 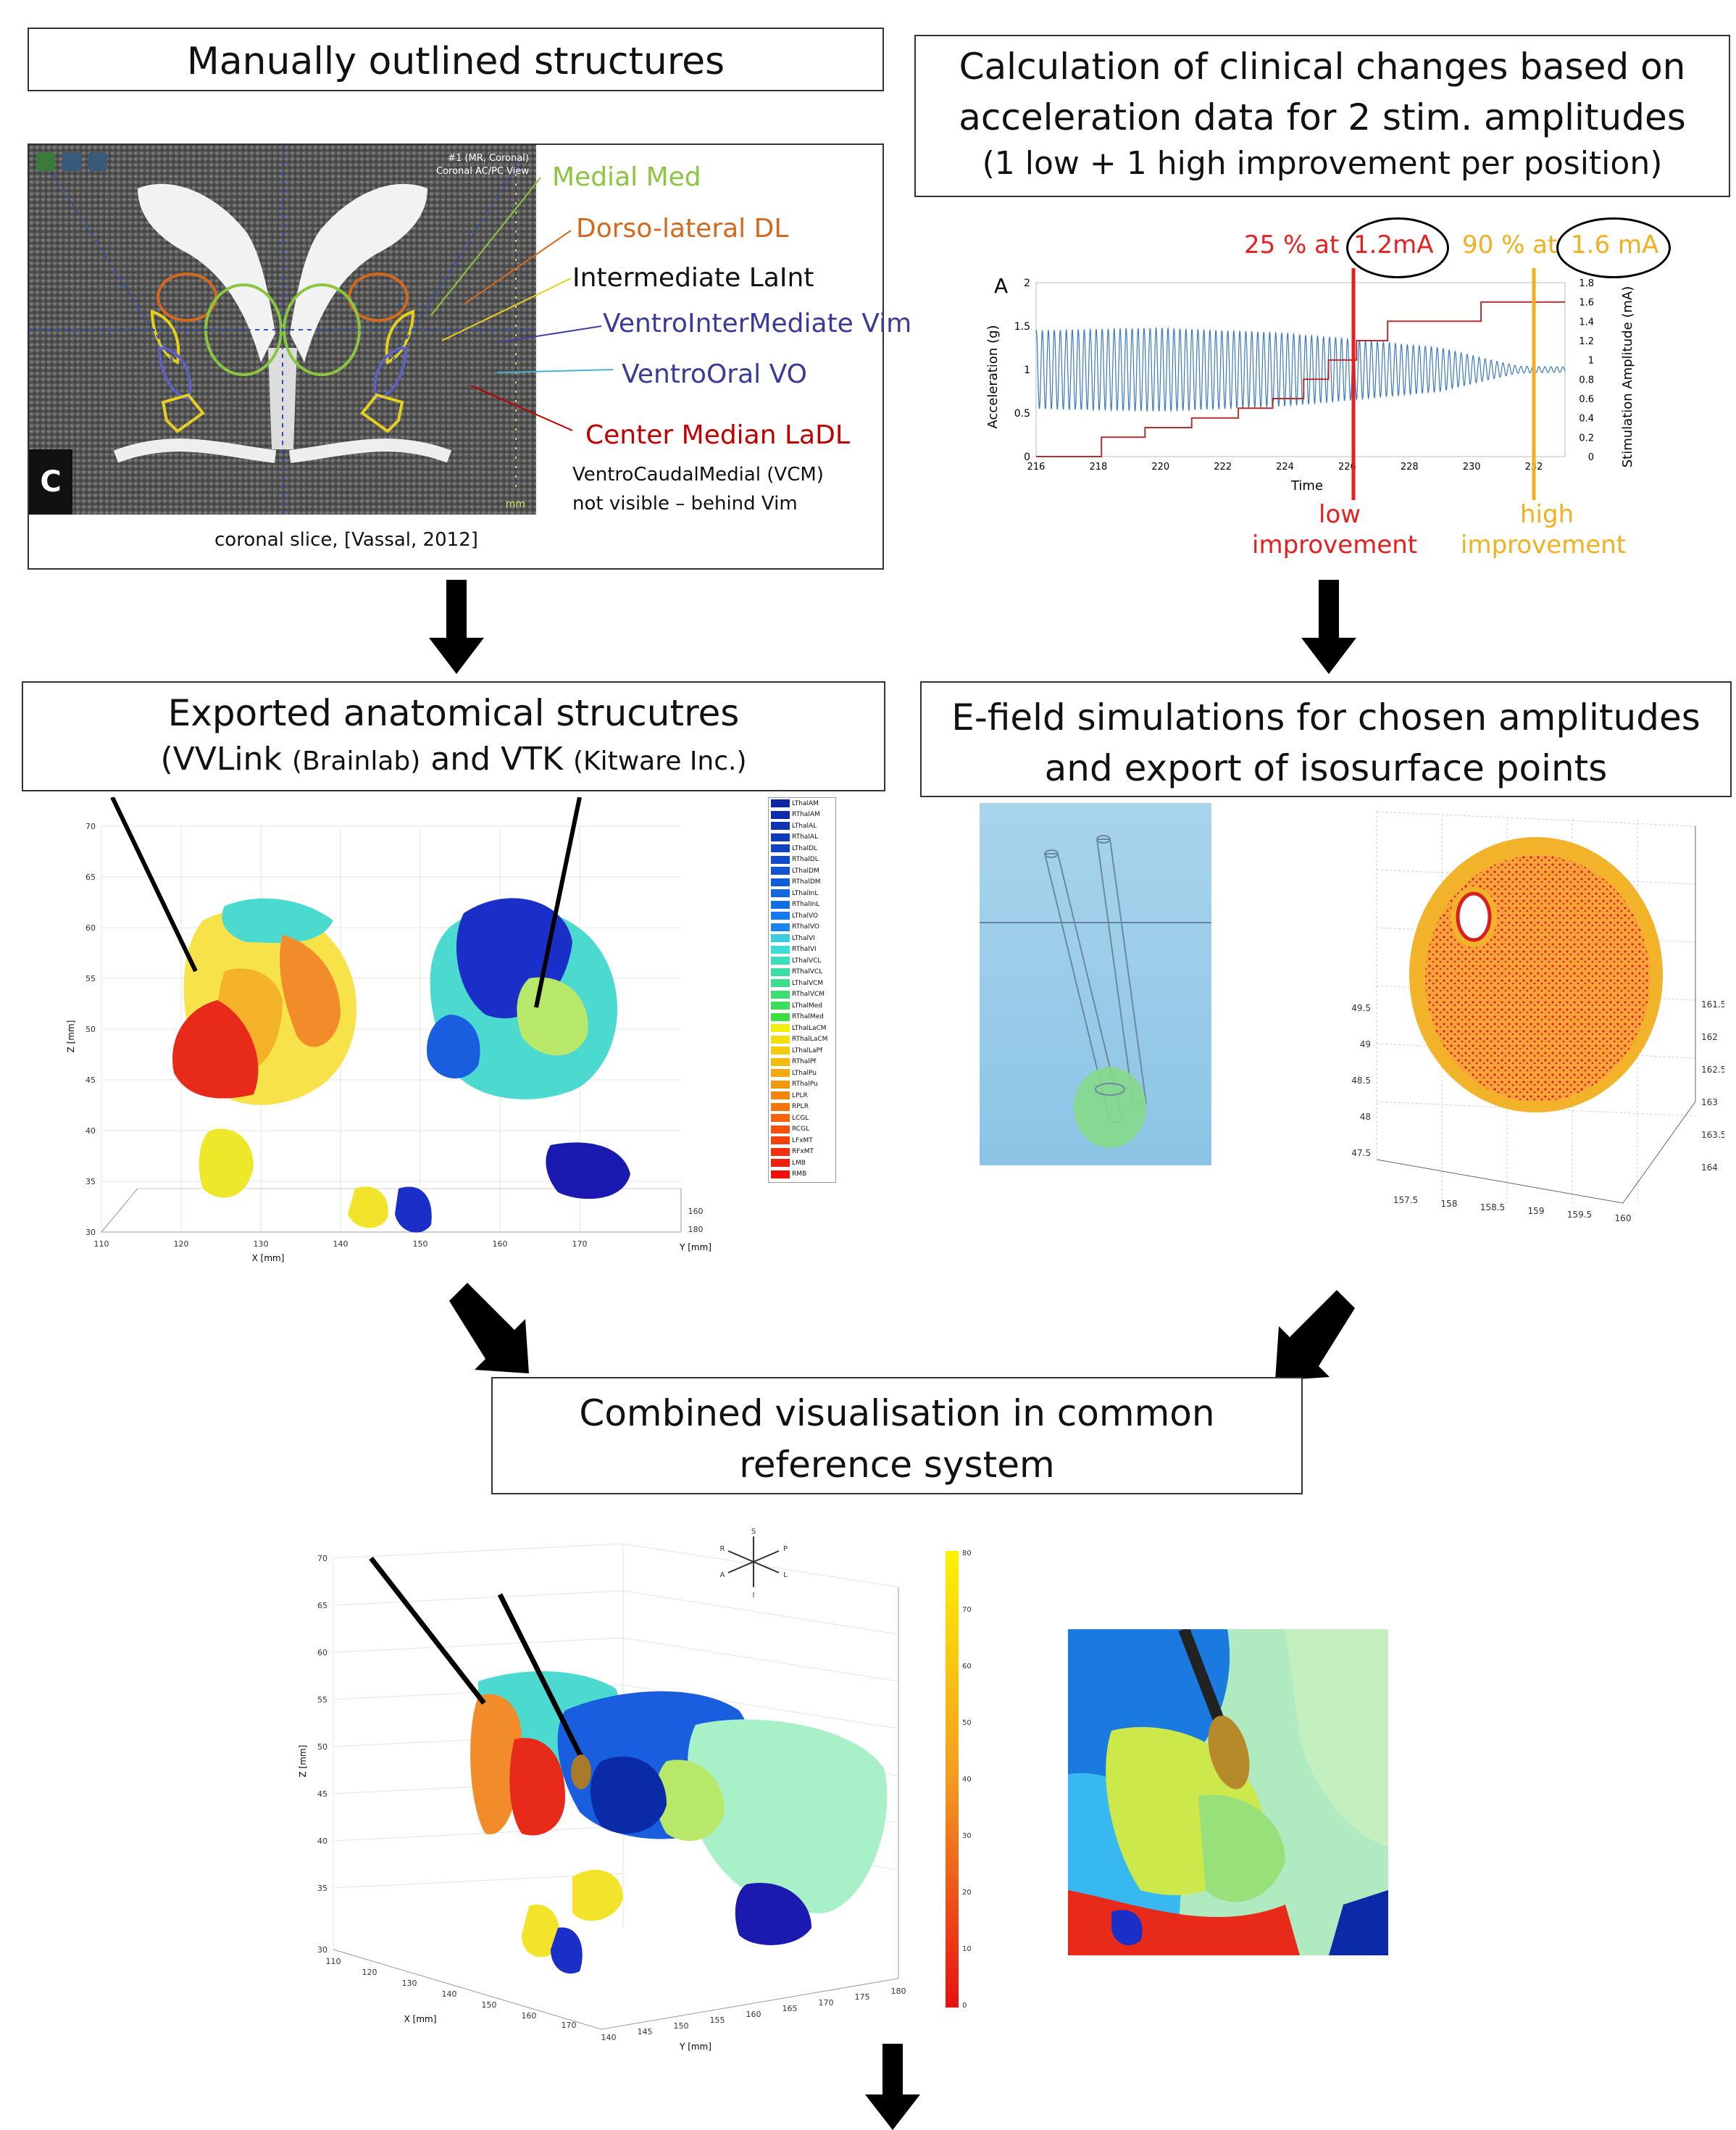 I want to click on svg-text: 0, so click(x=964, y=2006).